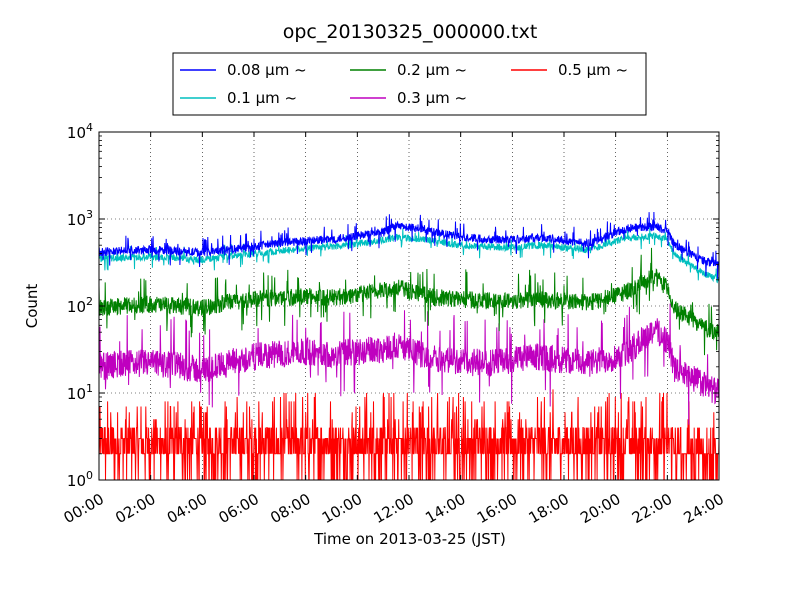 This screenshot has width=800, height=600. What do you see at coordinates (84, 508) in the screenshot?
I see `x-tick-label: 00:00` at bounding box center [84, 508].